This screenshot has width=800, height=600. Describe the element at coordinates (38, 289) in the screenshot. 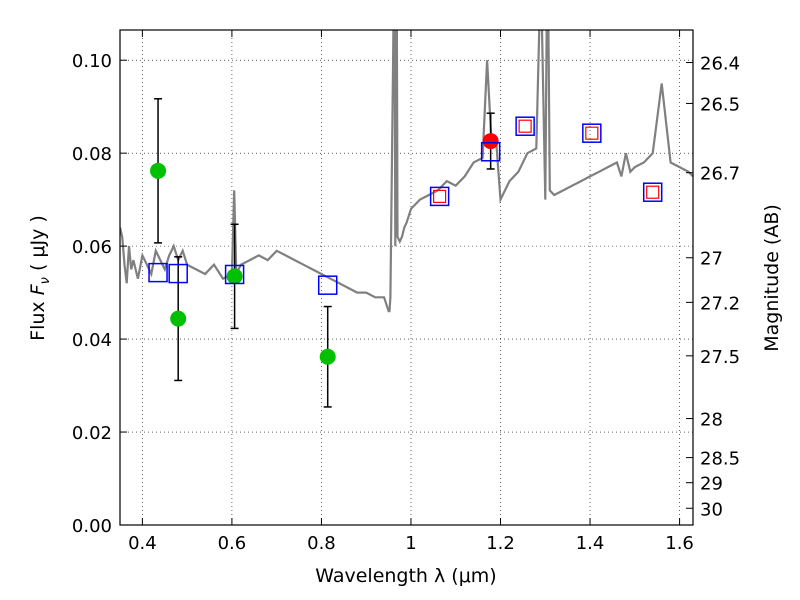

I see `y-axis-label-main: F` at that location.